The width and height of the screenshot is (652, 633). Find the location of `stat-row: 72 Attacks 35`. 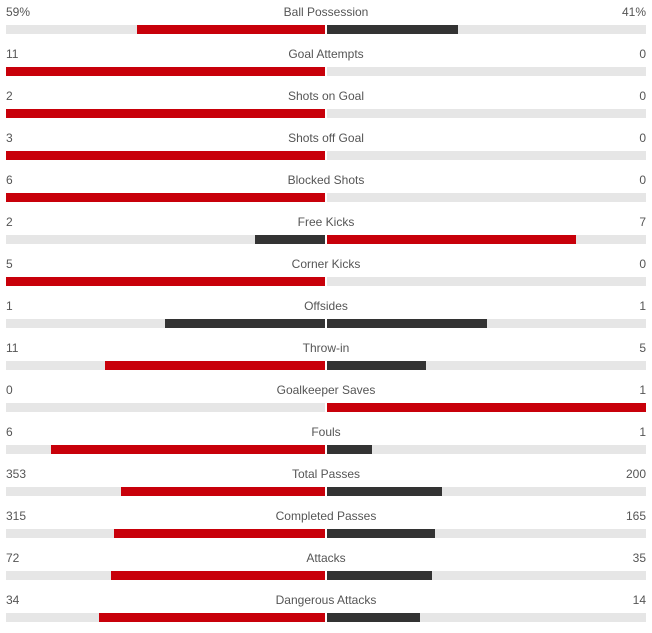

stat-row: 72 Attacks 35 is located at coordinates (326, 570).